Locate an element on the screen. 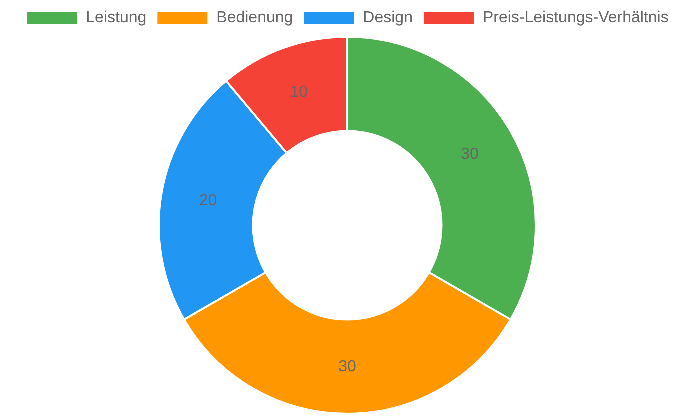  legend-label: Design is located at coordinates (388, 17).